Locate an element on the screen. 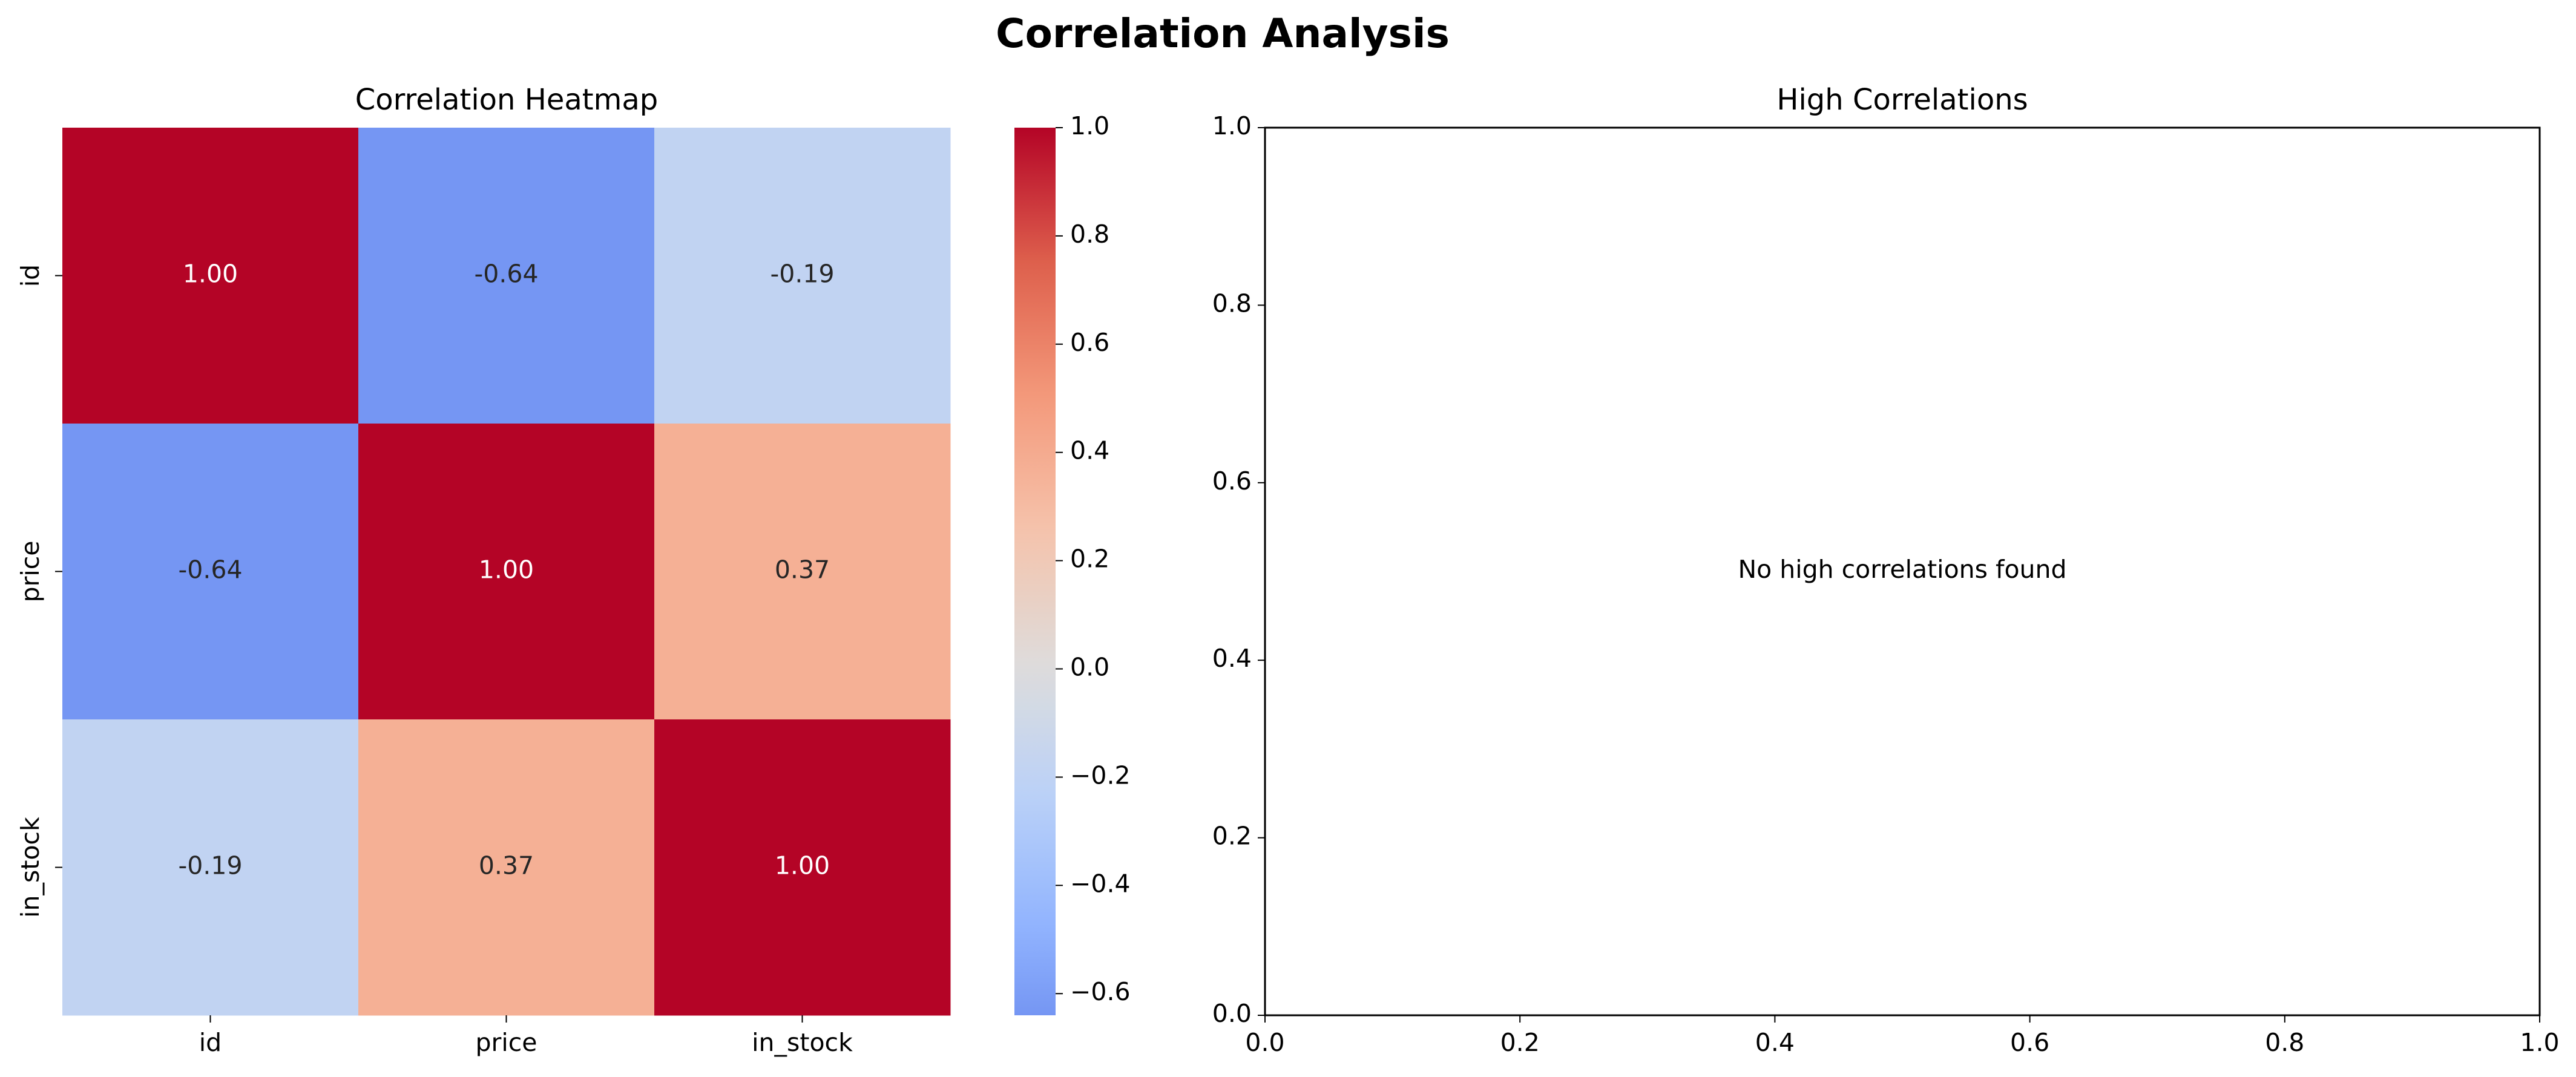  heatmap-x-ticks: id price in_stock is located at coordinates (526, 1036).